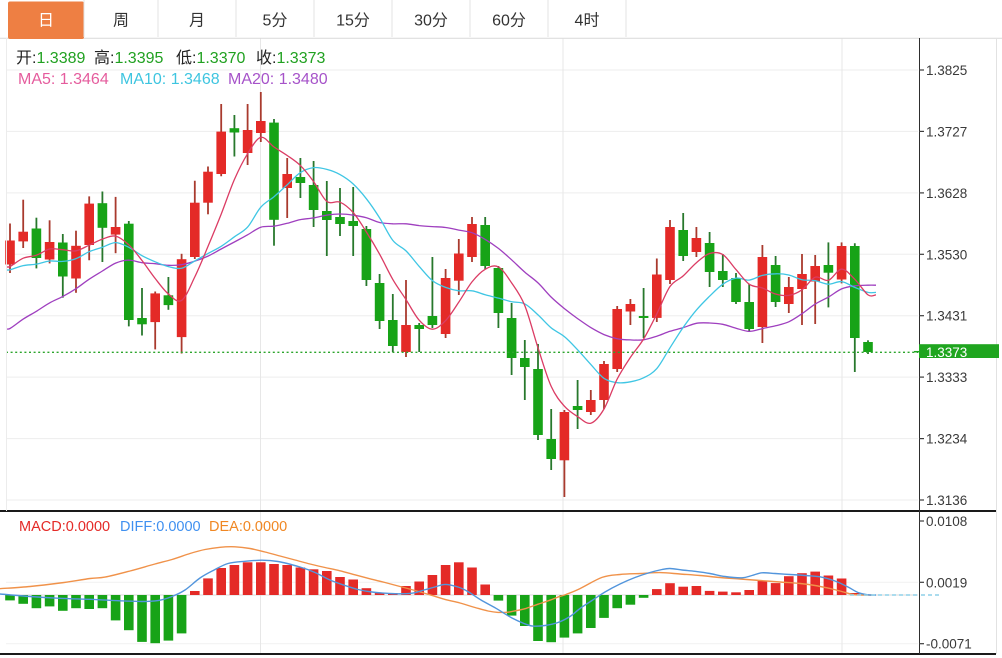 Image resolution: width=1002 pixels, height=658 pixels. Describe the element at coordinates (431, 21) in the screenshot. I see `svg-text: 30分` at that location.